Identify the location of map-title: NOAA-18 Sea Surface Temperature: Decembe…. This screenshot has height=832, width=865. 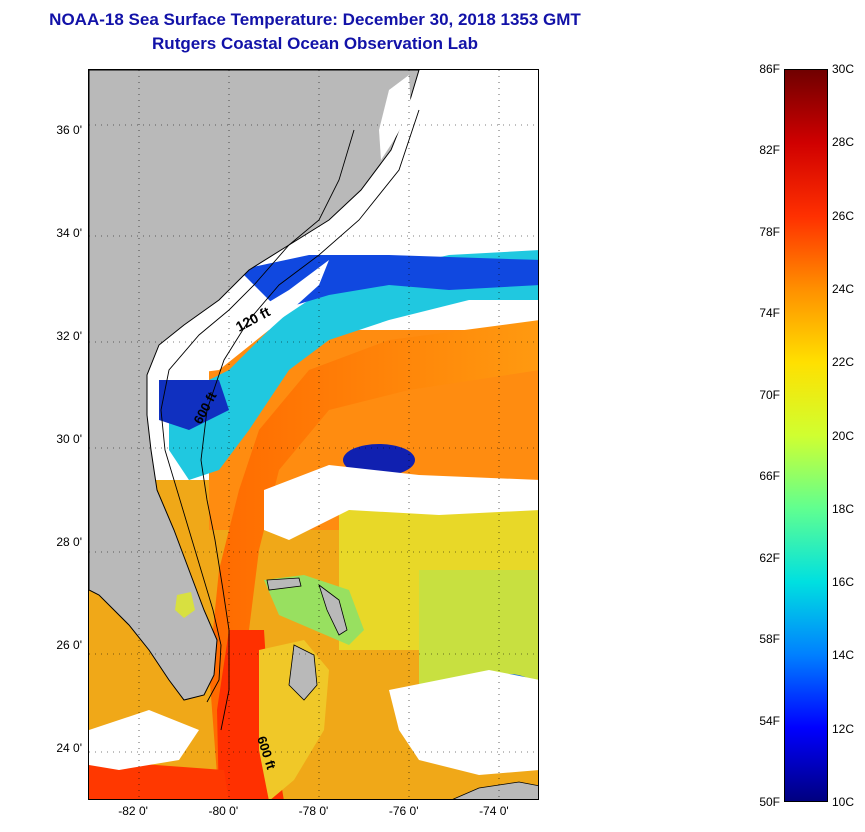
(315, 19).